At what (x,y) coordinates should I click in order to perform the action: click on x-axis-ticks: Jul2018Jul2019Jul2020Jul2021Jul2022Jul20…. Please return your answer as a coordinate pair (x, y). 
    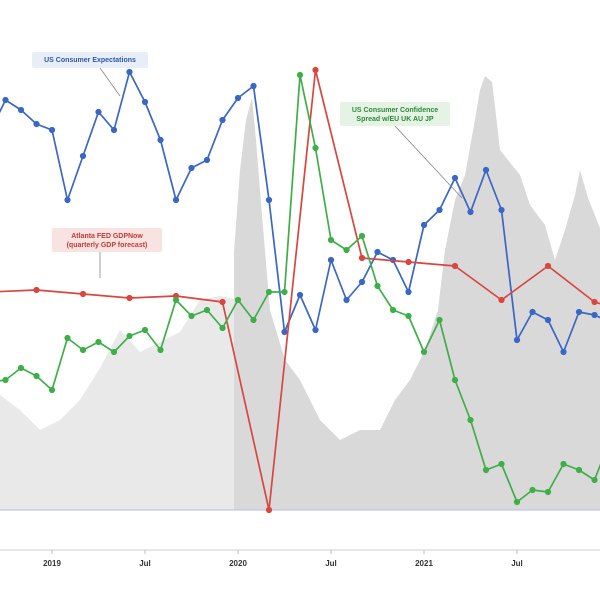
    Looking at the image, I should click on (283, 559).